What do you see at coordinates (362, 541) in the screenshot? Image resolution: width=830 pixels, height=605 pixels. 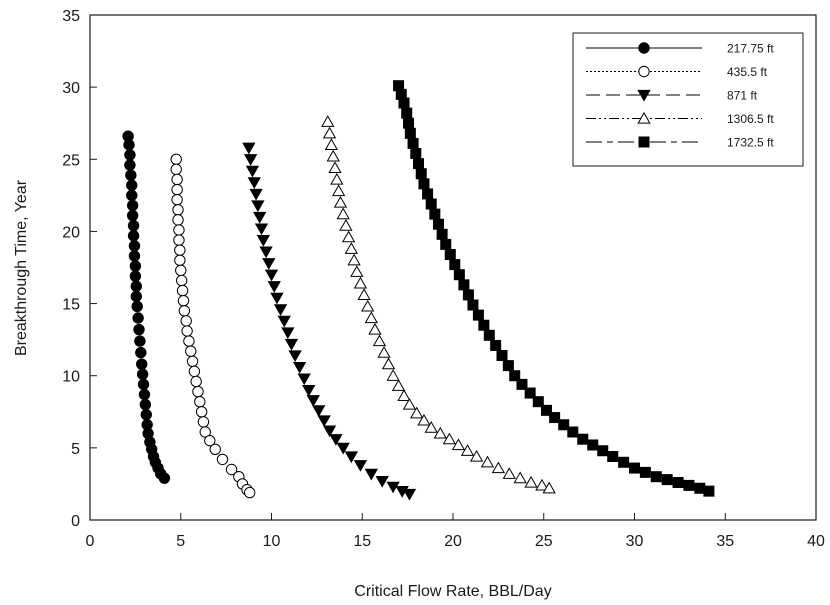 I see `x-tick-label: 15` at bounding box center [362, 541].